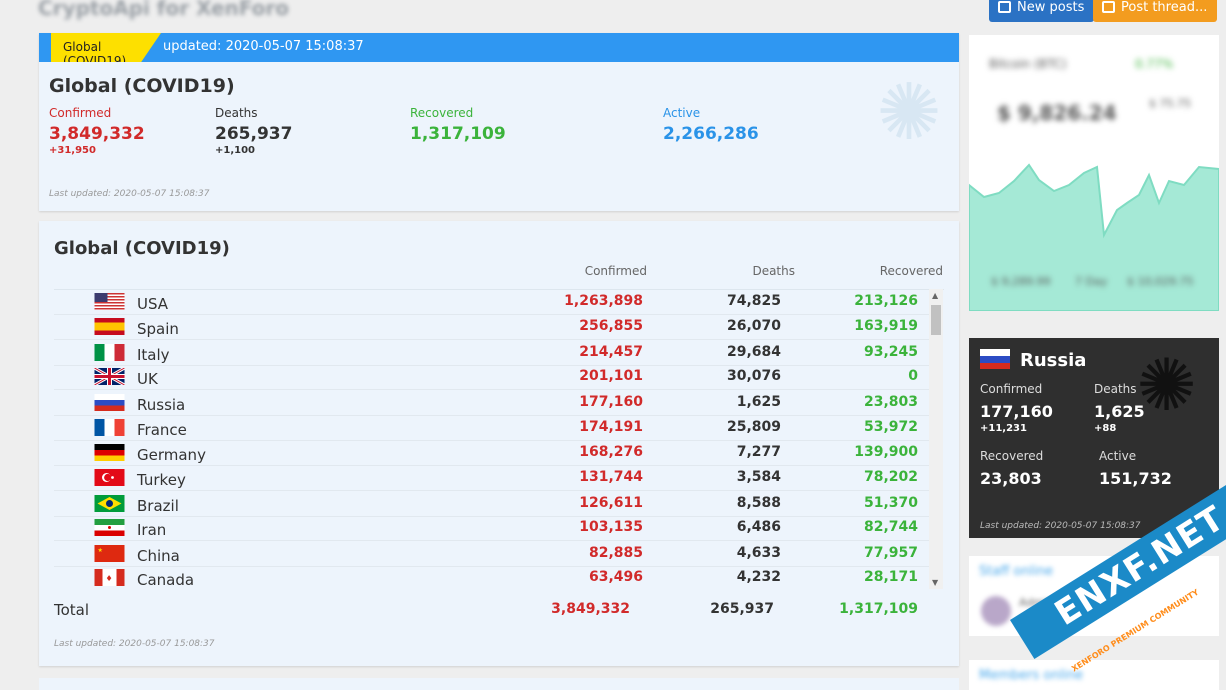 Image resolution: width=1226 pixels, height=690 pixels. I want to click on crypto-price-delta: $ 75.75, so click(1170, 103).